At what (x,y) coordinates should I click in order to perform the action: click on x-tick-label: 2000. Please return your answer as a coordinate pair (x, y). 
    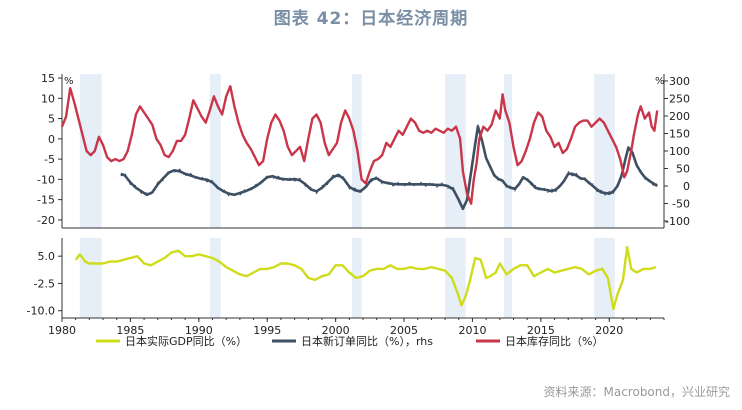
    Looking at the image, I should click on (336, 330).